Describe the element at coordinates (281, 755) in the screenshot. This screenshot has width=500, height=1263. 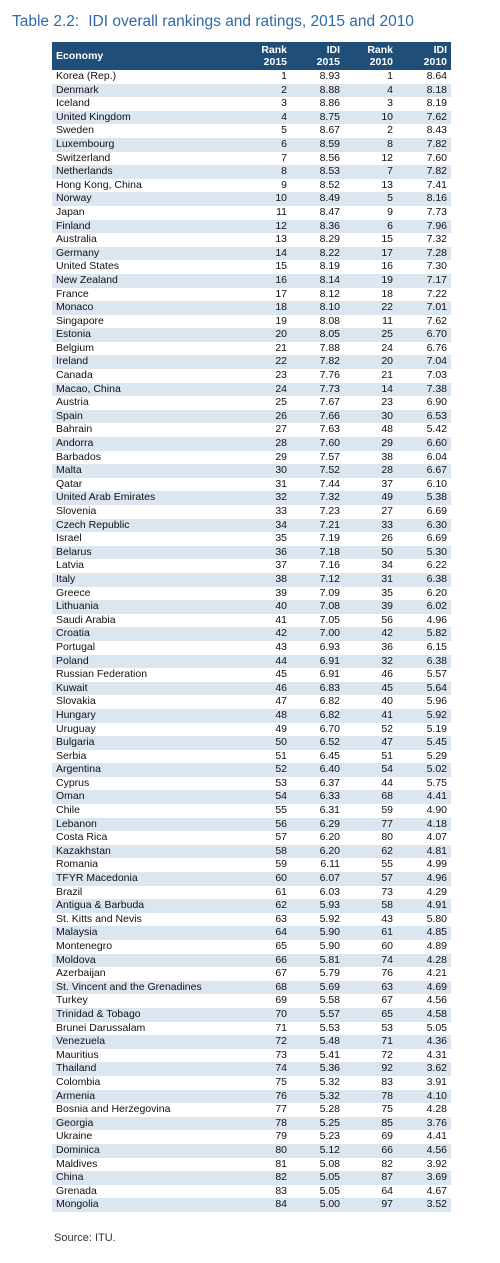
I see `rank-2015-cell: 51` at that location.